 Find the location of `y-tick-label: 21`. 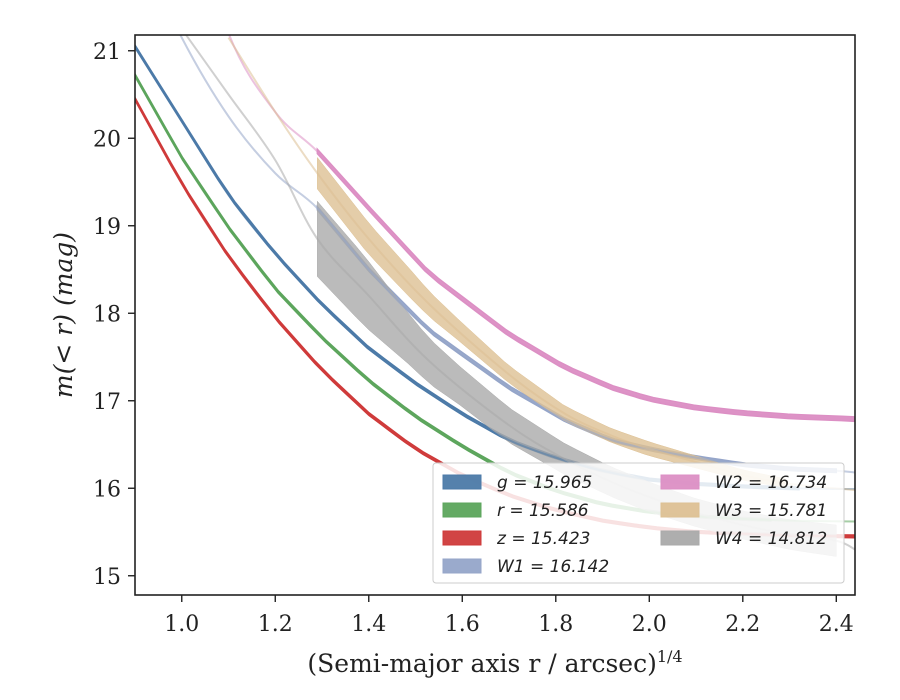

y-tick-label: 21 is located at coordinates (107, 52).